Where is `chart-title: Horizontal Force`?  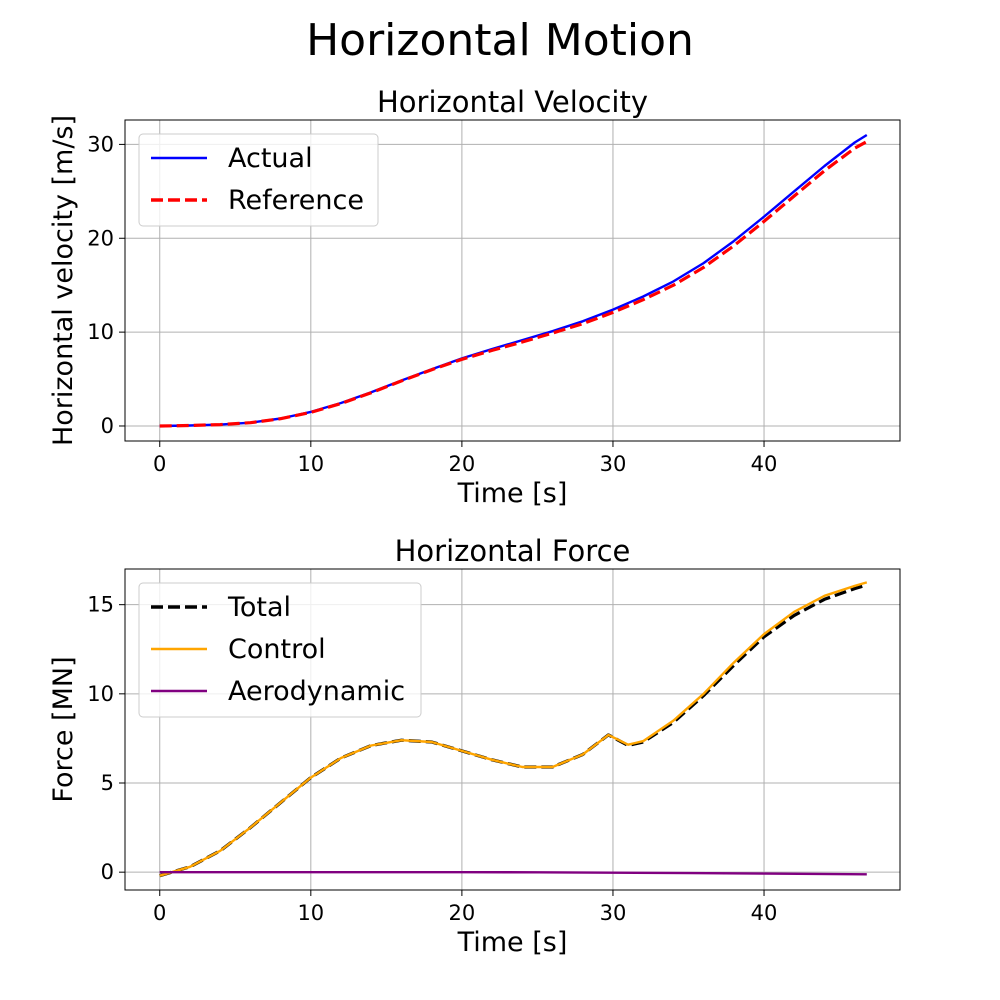
chart-title: Horizontal Force is located at coordinates (513, 551).